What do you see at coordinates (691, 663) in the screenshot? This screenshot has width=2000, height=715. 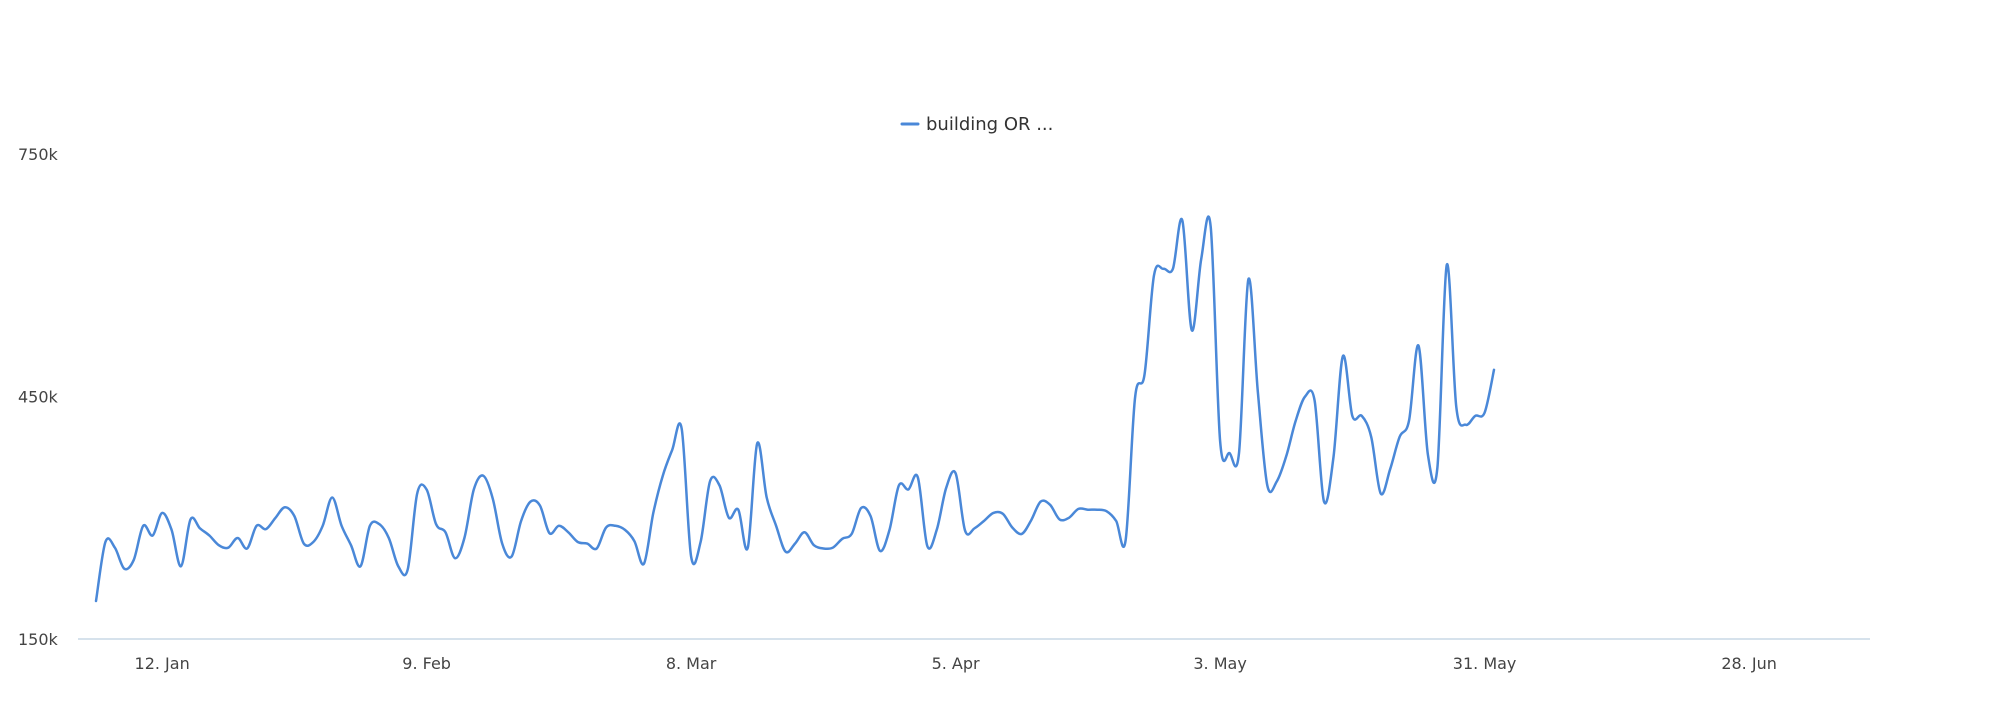 I see `x-tick-label: 8. Mar` at bounding box center [691, 663].